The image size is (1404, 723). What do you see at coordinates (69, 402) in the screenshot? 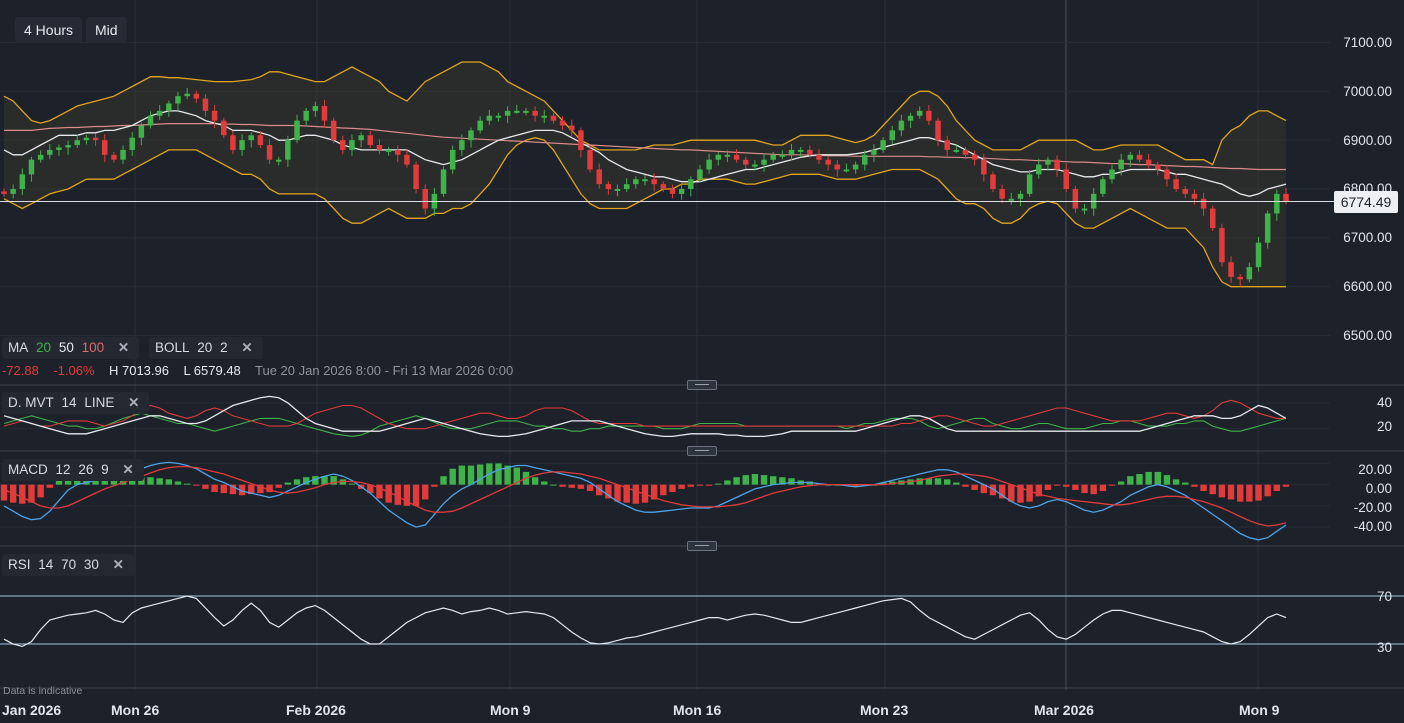
I see `dmvt-period: 14` at bounding box center [69, 402].